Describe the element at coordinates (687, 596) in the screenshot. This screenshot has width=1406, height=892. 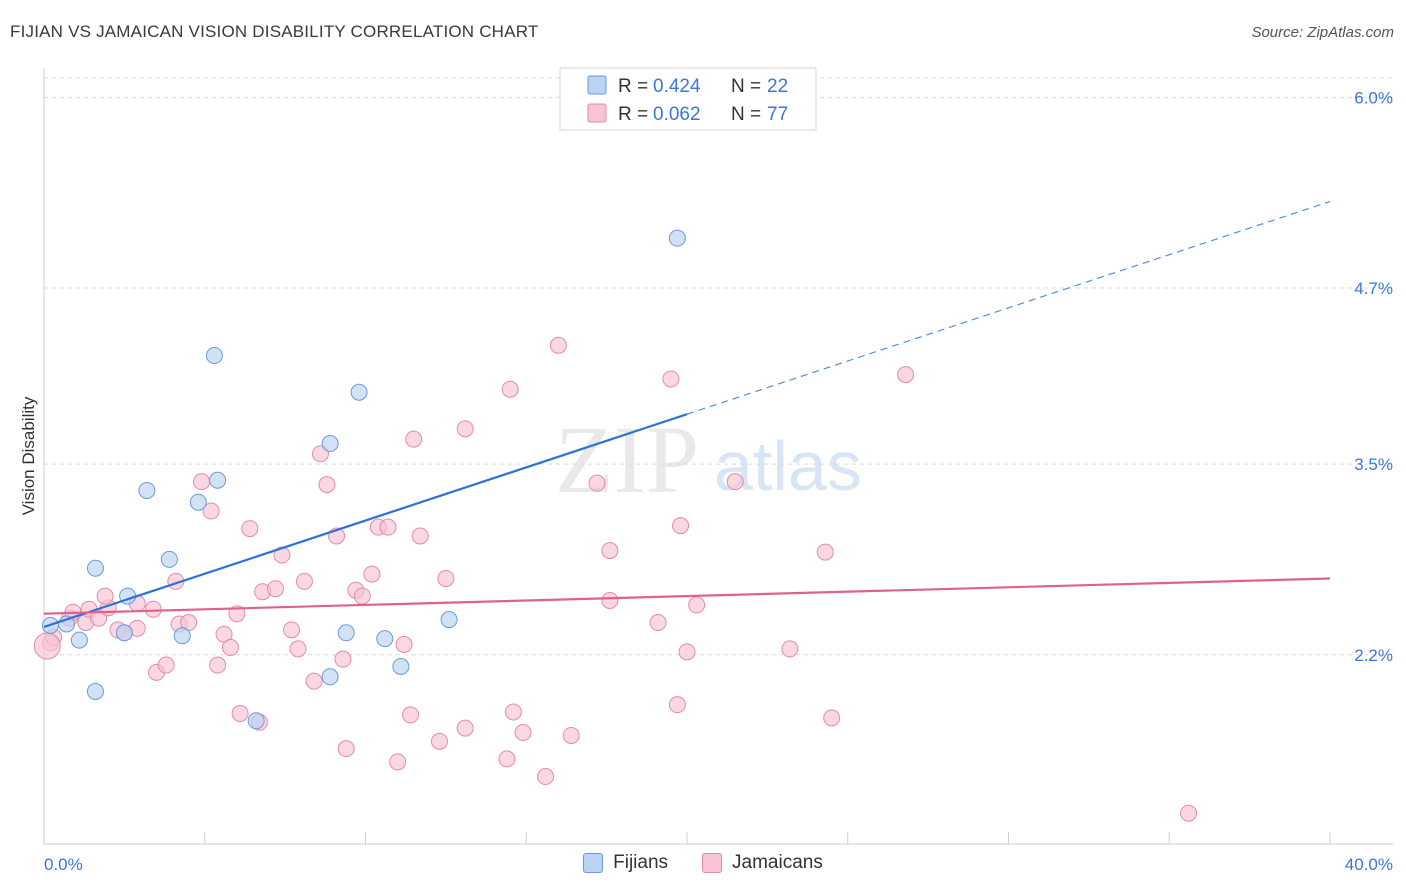
I see `jamaican-trend-line` at that location.